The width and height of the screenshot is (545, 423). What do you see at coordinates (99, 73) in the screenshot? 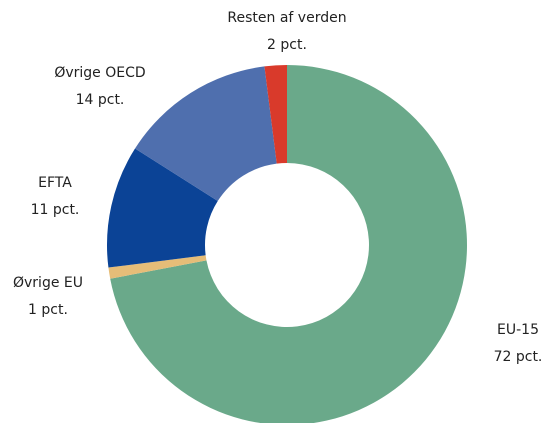
I see `slice-label: Øvrige OECD` at bounding box center [99, 73].